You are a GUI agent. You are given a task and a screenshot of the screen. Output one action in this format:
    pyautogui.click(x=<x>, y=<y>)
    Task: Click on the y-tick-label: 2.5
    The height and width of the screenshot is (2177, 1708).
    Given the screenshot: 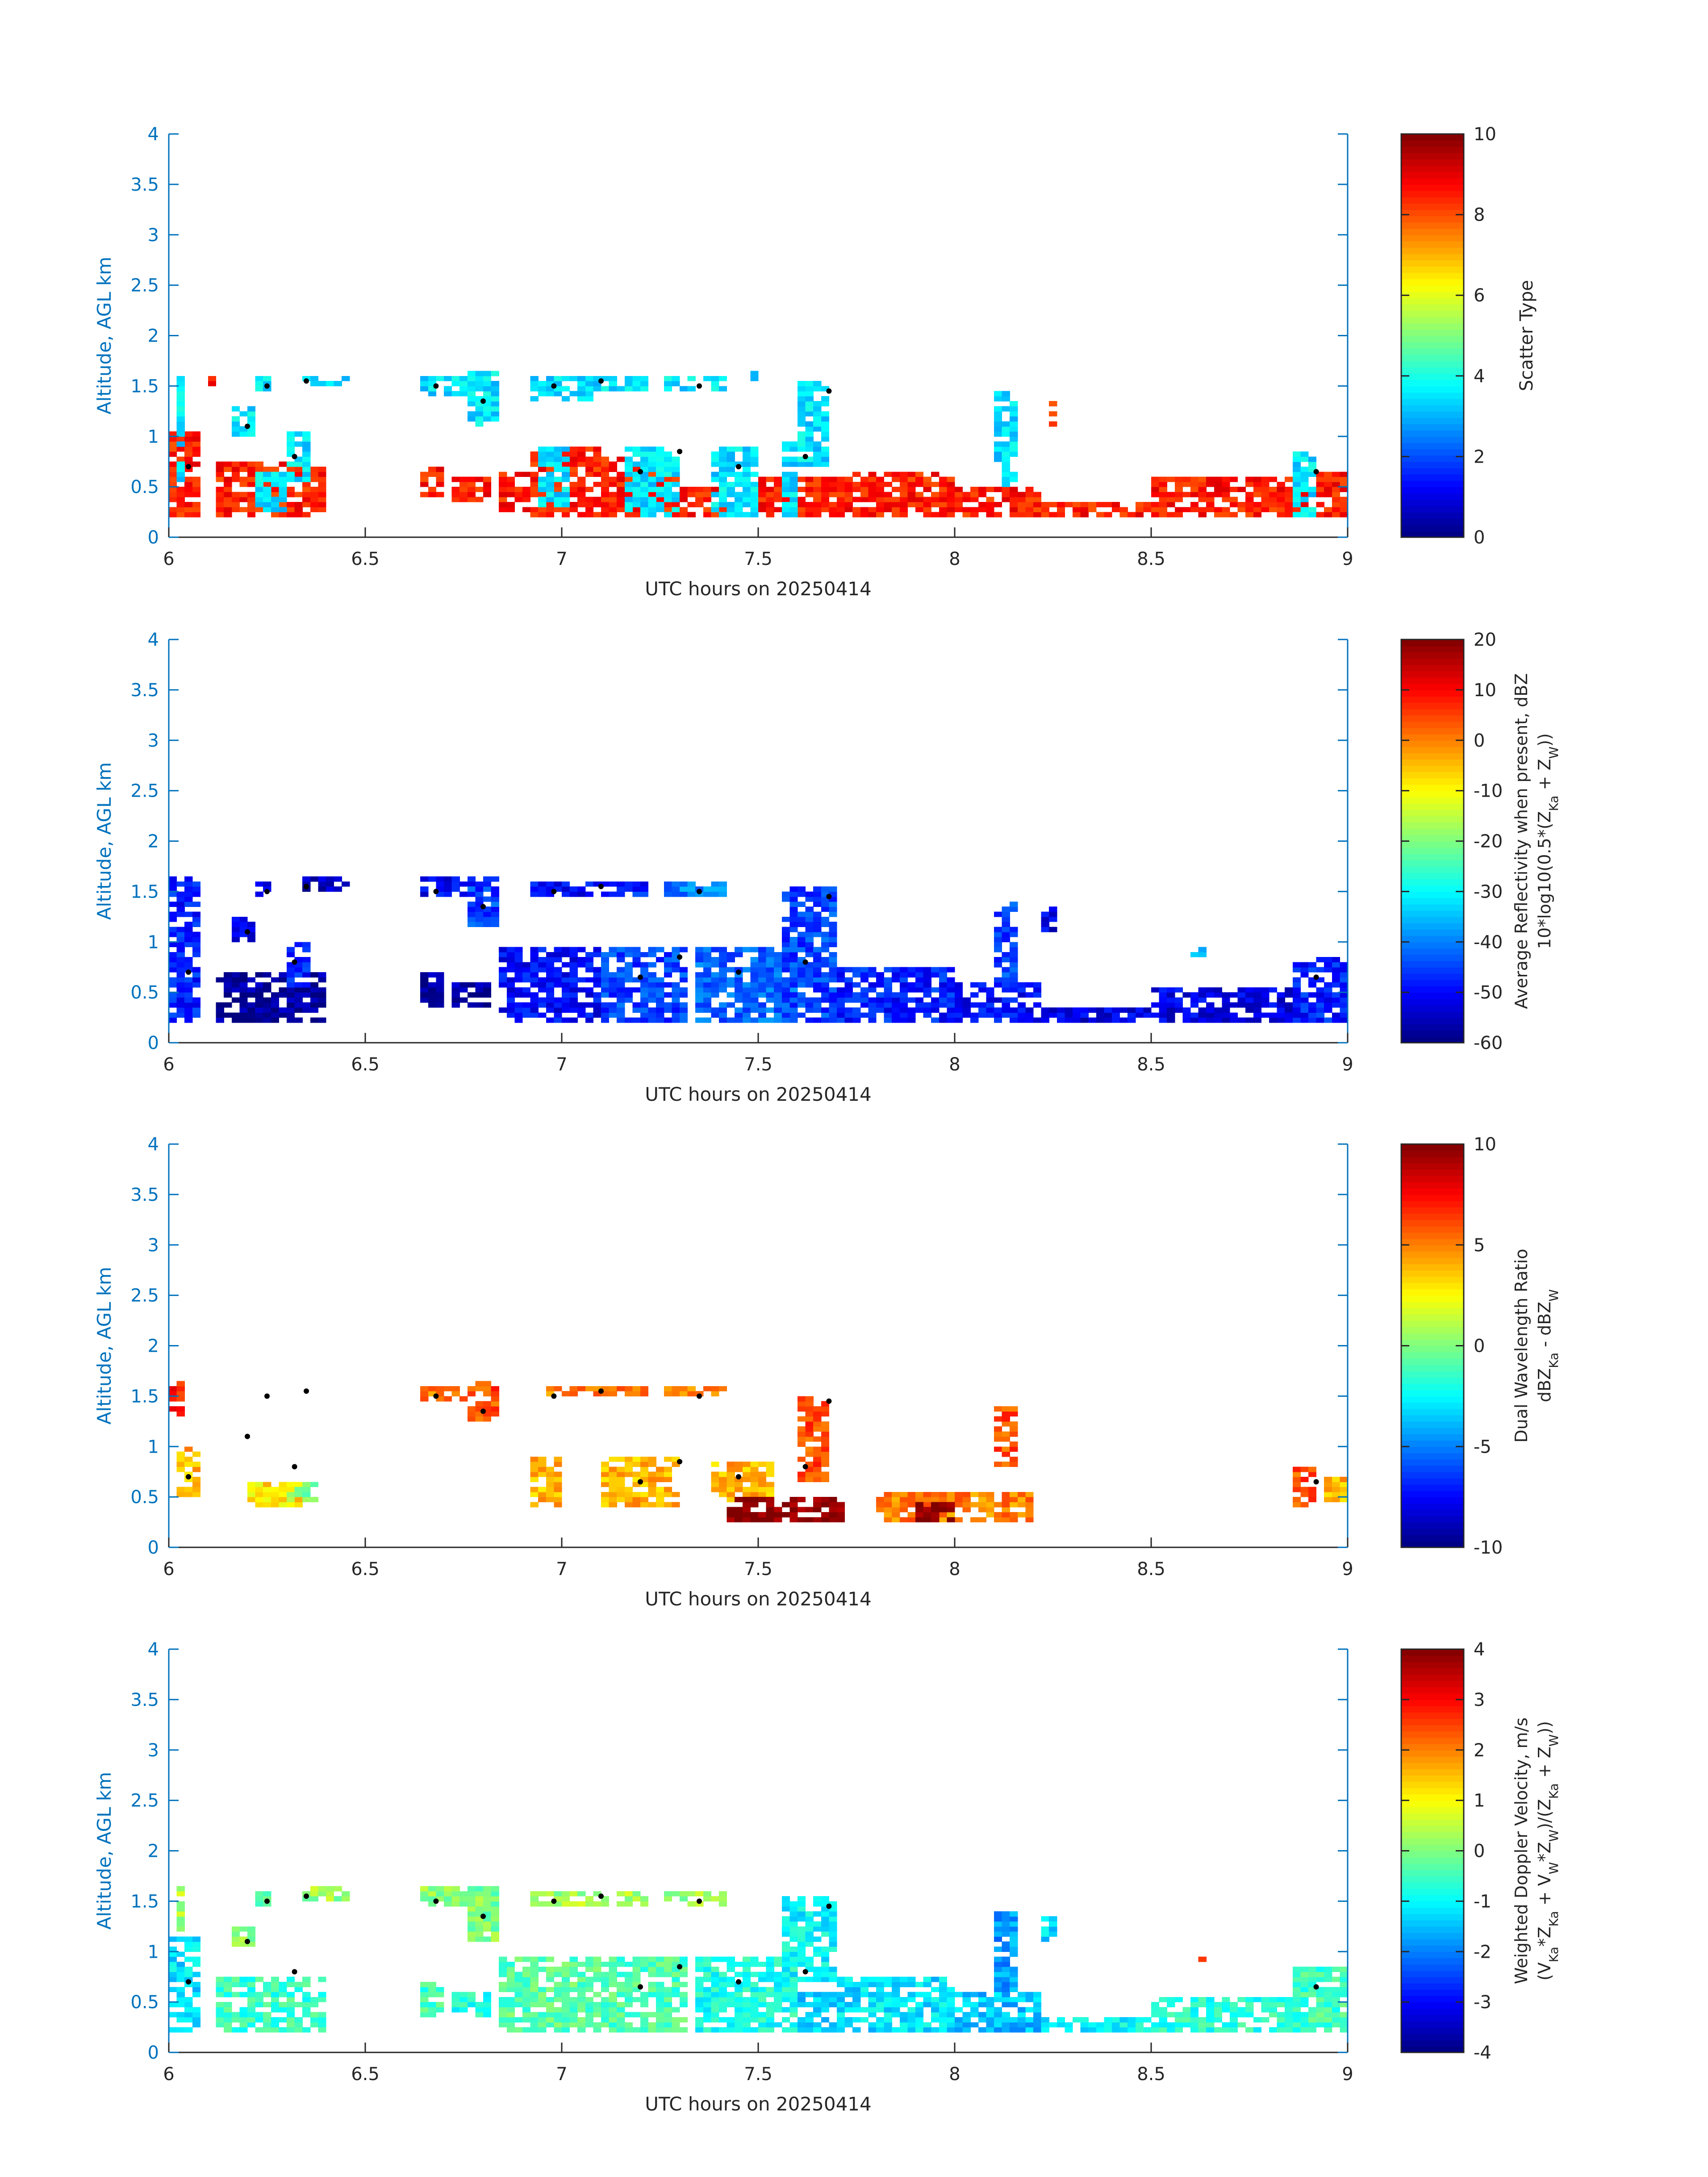 What is the action you would take?
    pyautogui.click(x=144, y=286)
    